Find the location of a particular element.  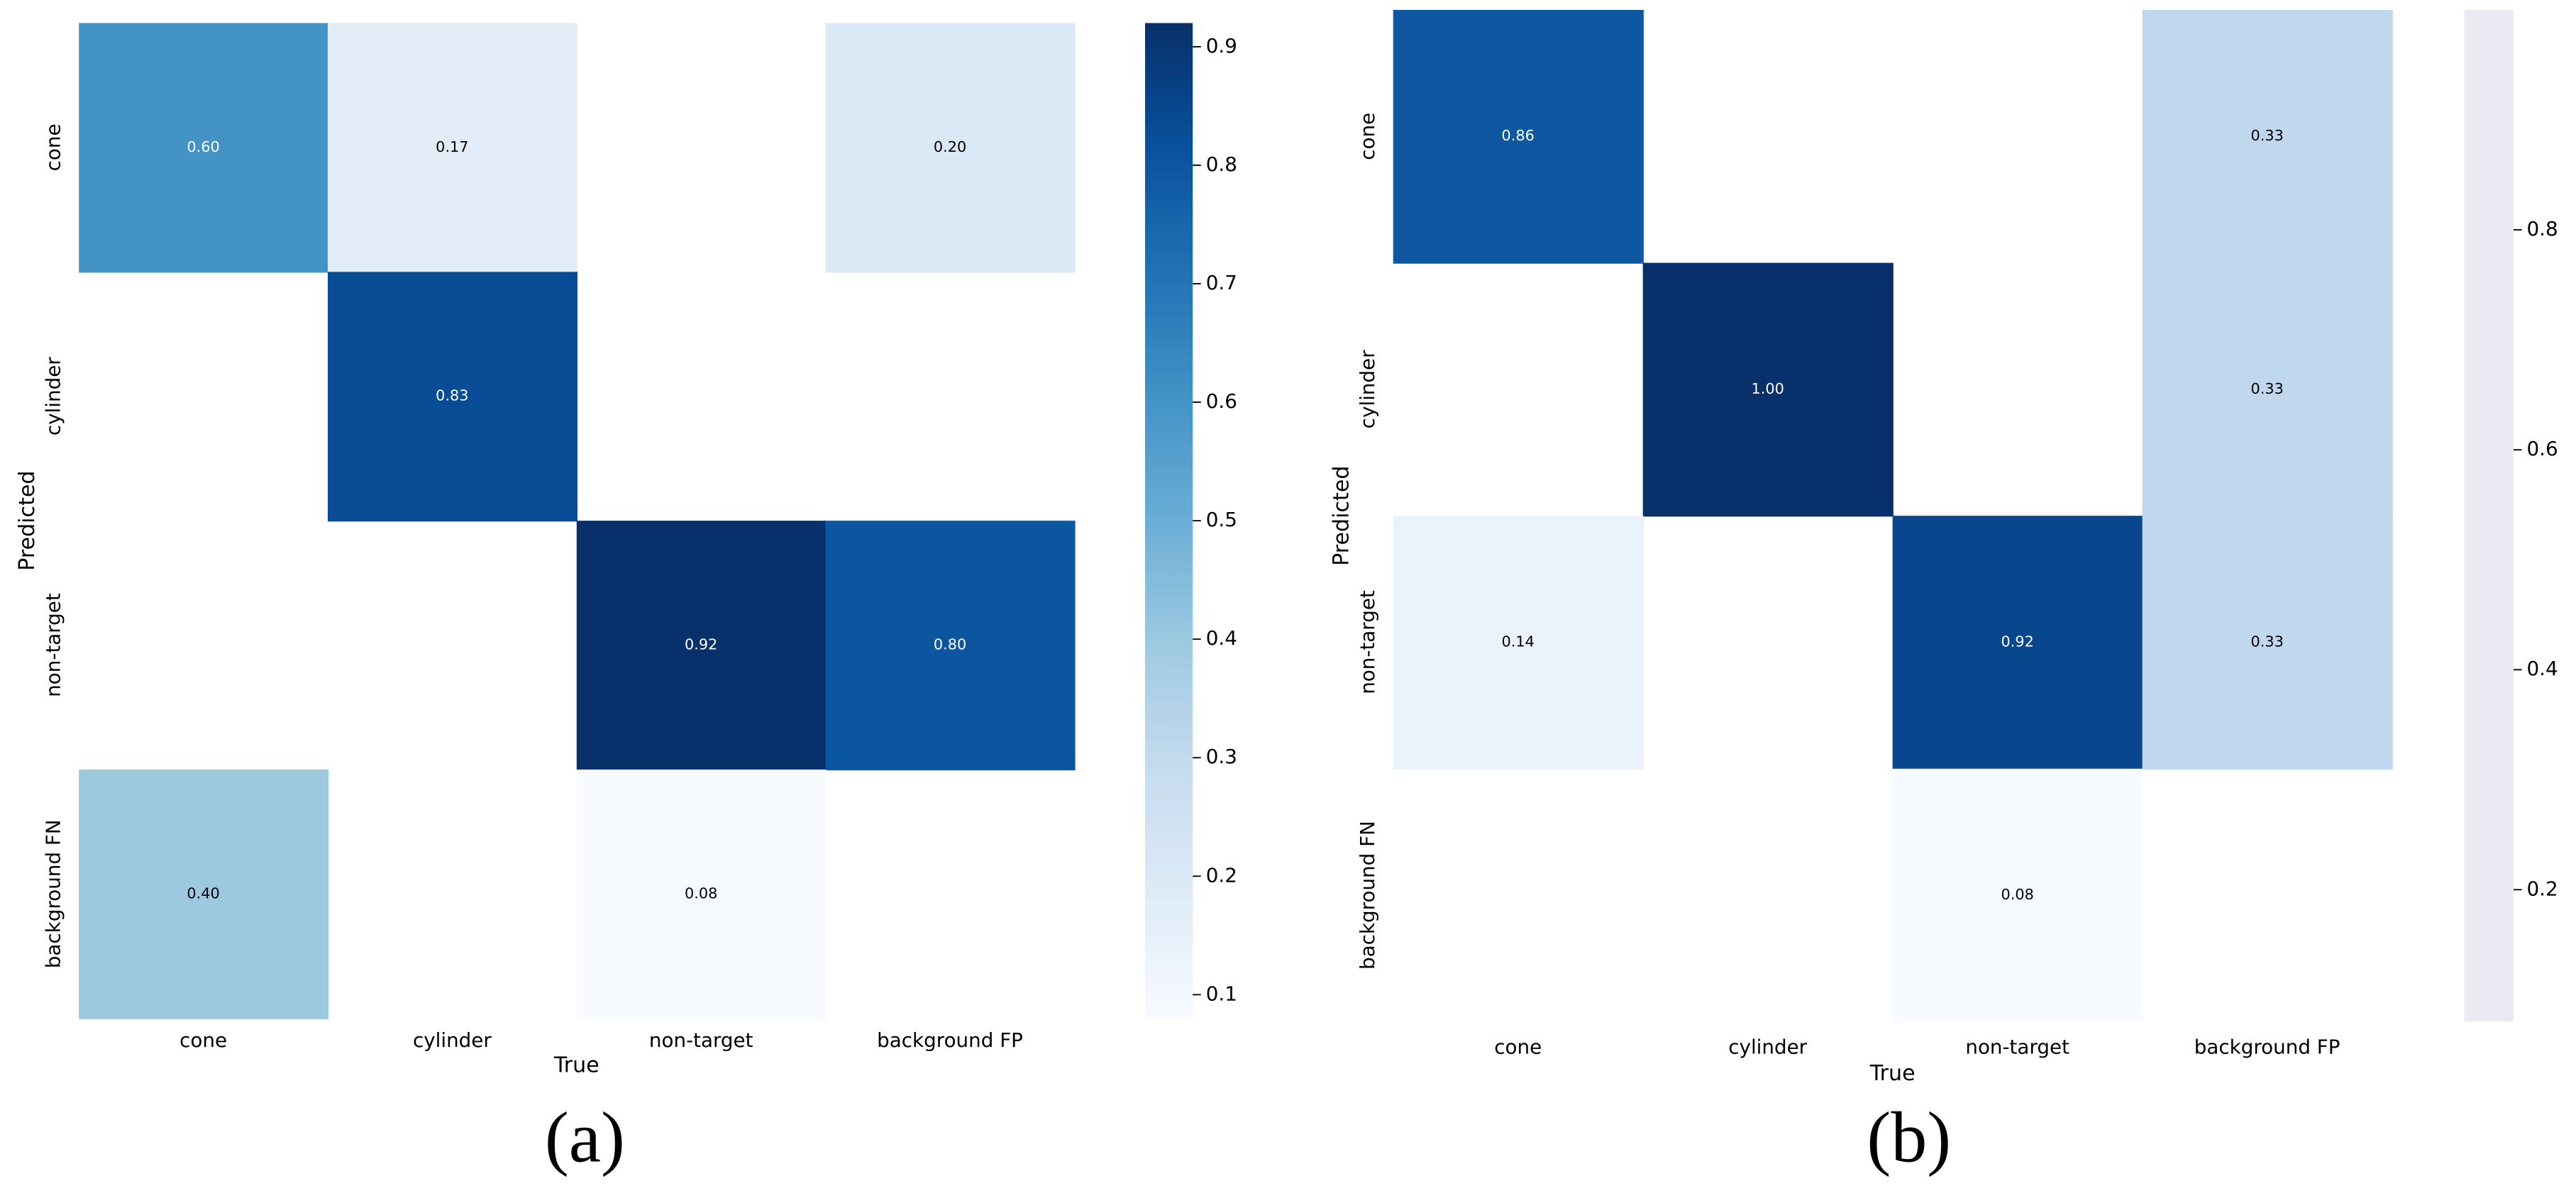

cell-label: 0.14 is located at coordinates (1518, 642).